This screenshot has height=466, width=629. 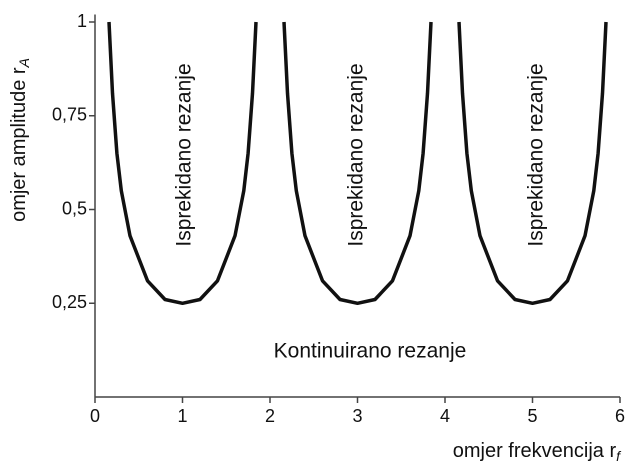 What do you see at coordinates (69, 302) in the screenshot?
I see `y-tick-label: 0,25` at bounding box center [69, 302].